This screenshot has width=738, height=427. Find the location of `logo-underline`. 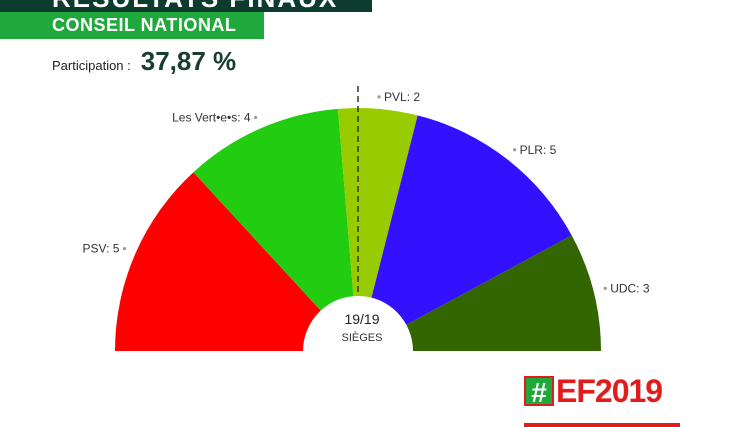

logo-underline is located at coordinates (602, 425).